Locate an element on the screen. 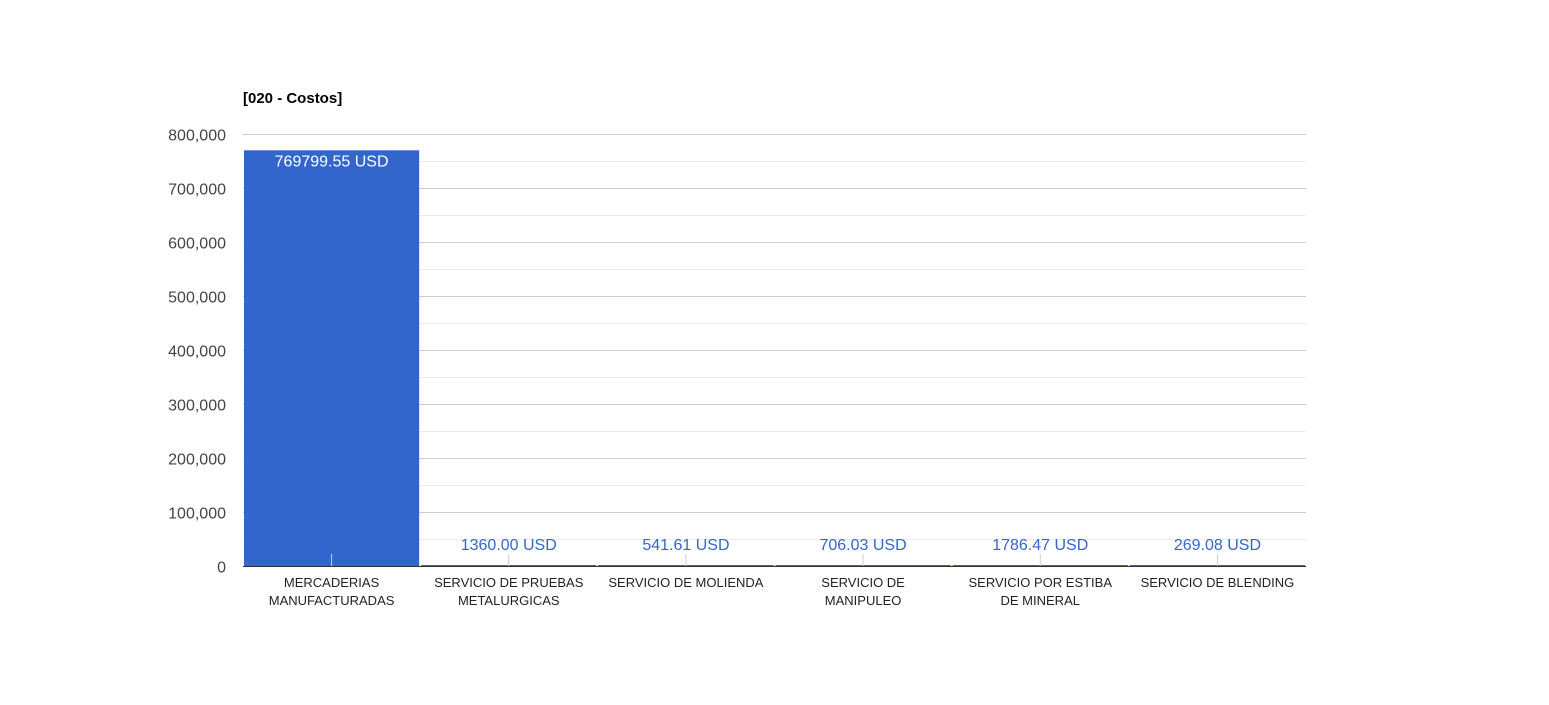 This screenshot has height=705, width=1549. x-tick-label-line: SERVICIO DE PRUEBAS is located at coordinates (509, 582).